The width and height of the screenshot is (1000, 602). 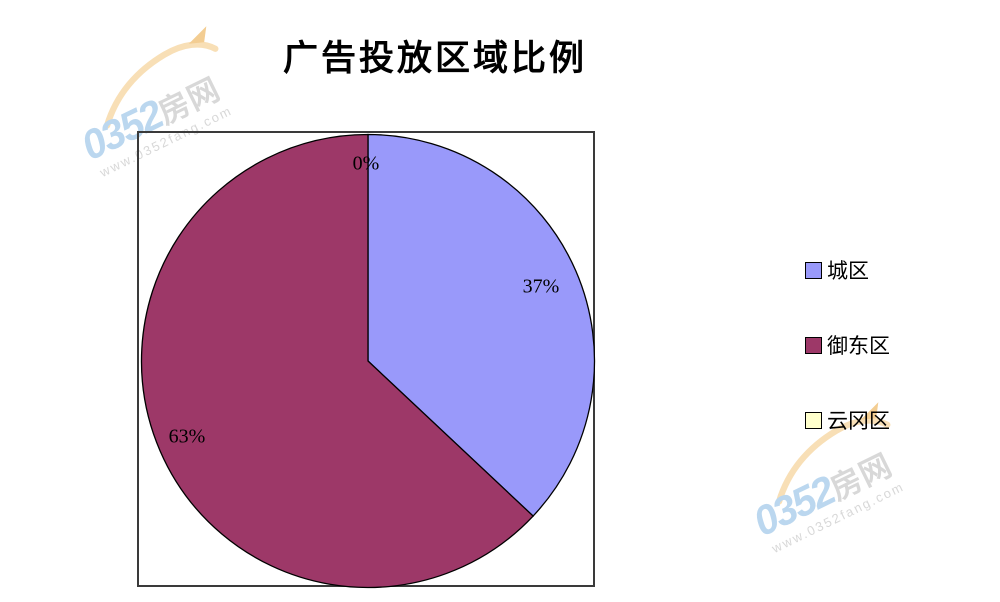 What do you see at coordinates (541, 286) in the screenshot?
I see `data-label-chengqu: 37%` at bounding box center [541, 286].